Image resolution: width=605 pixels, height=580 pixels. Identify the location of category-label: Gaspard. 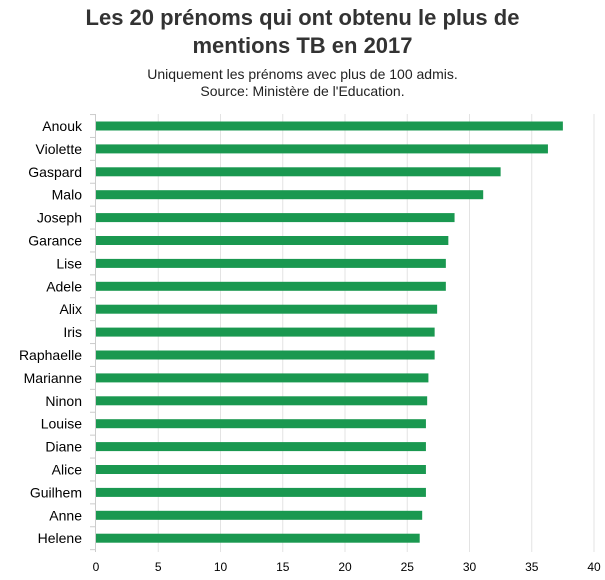
(55, 172).